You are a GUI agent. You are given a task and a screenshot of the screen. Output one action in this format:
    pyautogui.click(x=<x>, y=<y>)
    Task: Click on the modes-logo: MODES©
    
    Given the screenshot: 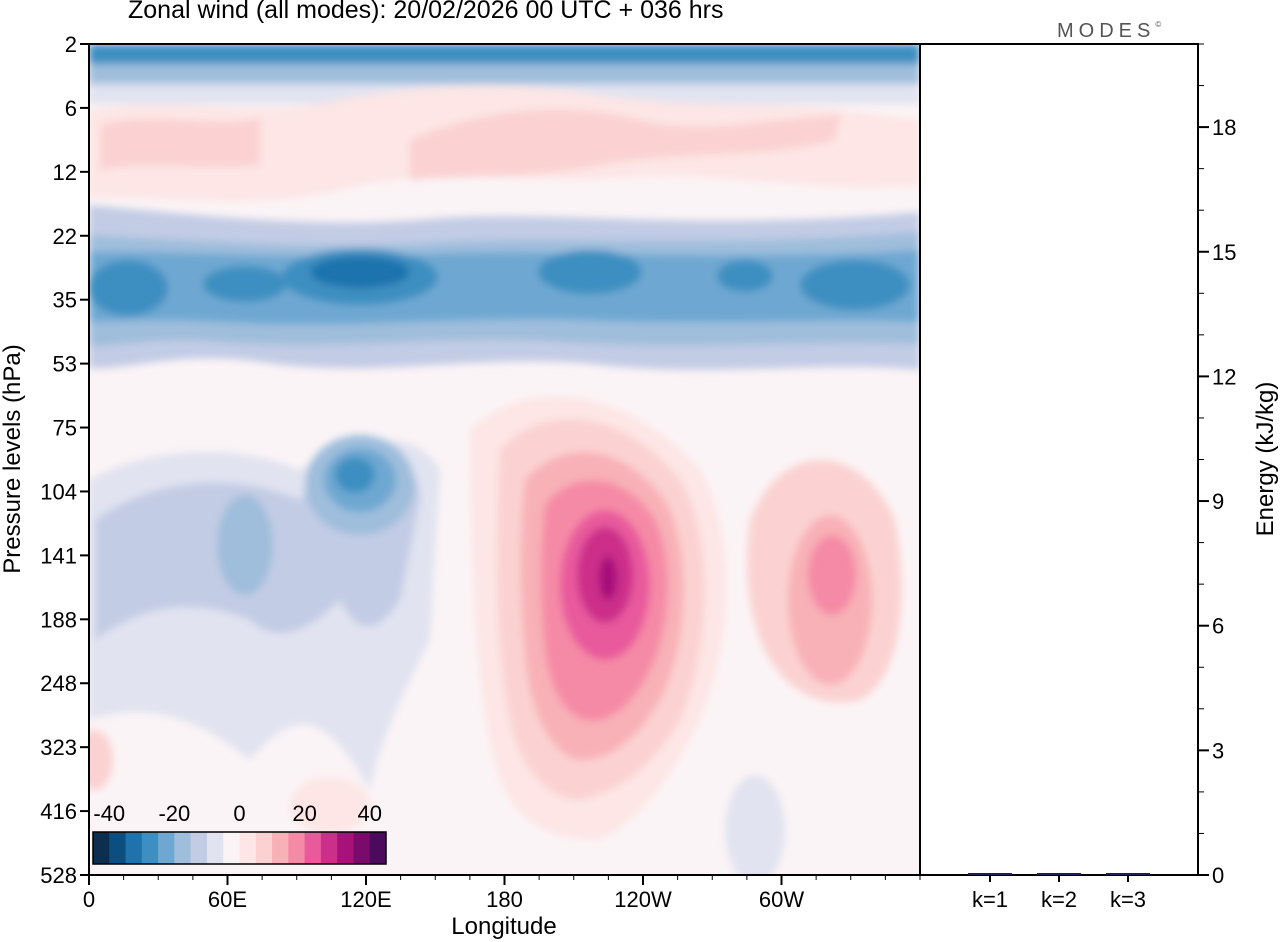 What is the action you would take?
    pyautogui.click(x=1109, y=31)
    